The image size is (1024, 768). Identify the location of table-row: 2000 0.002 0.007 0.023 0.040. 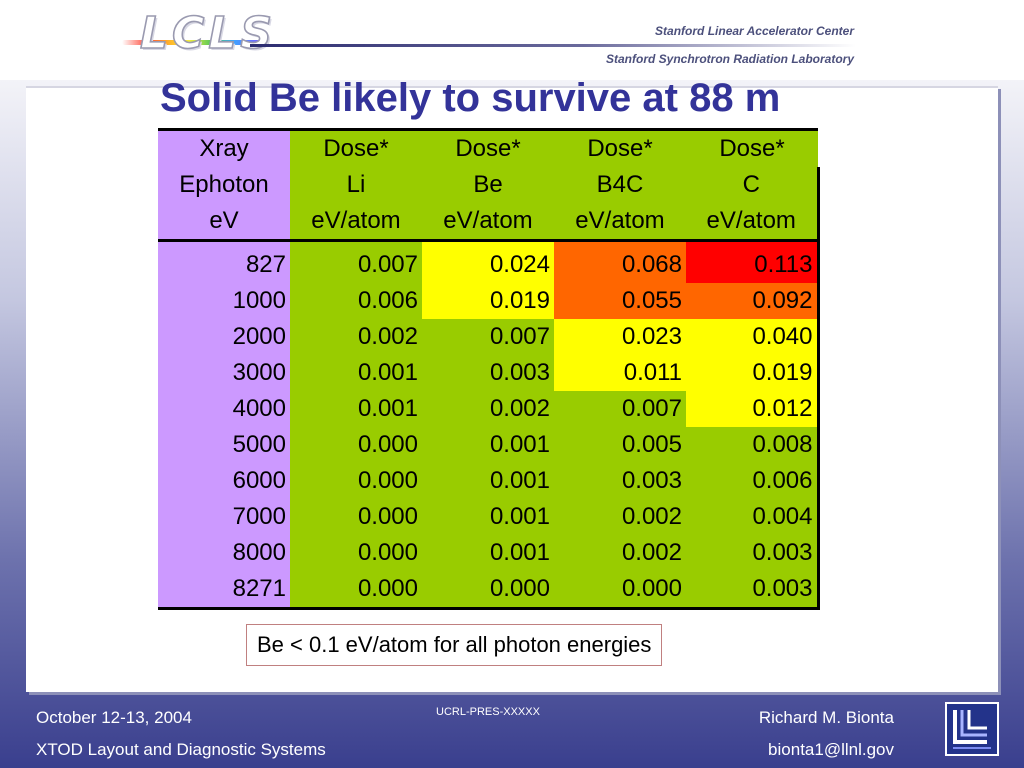
(489, 337).